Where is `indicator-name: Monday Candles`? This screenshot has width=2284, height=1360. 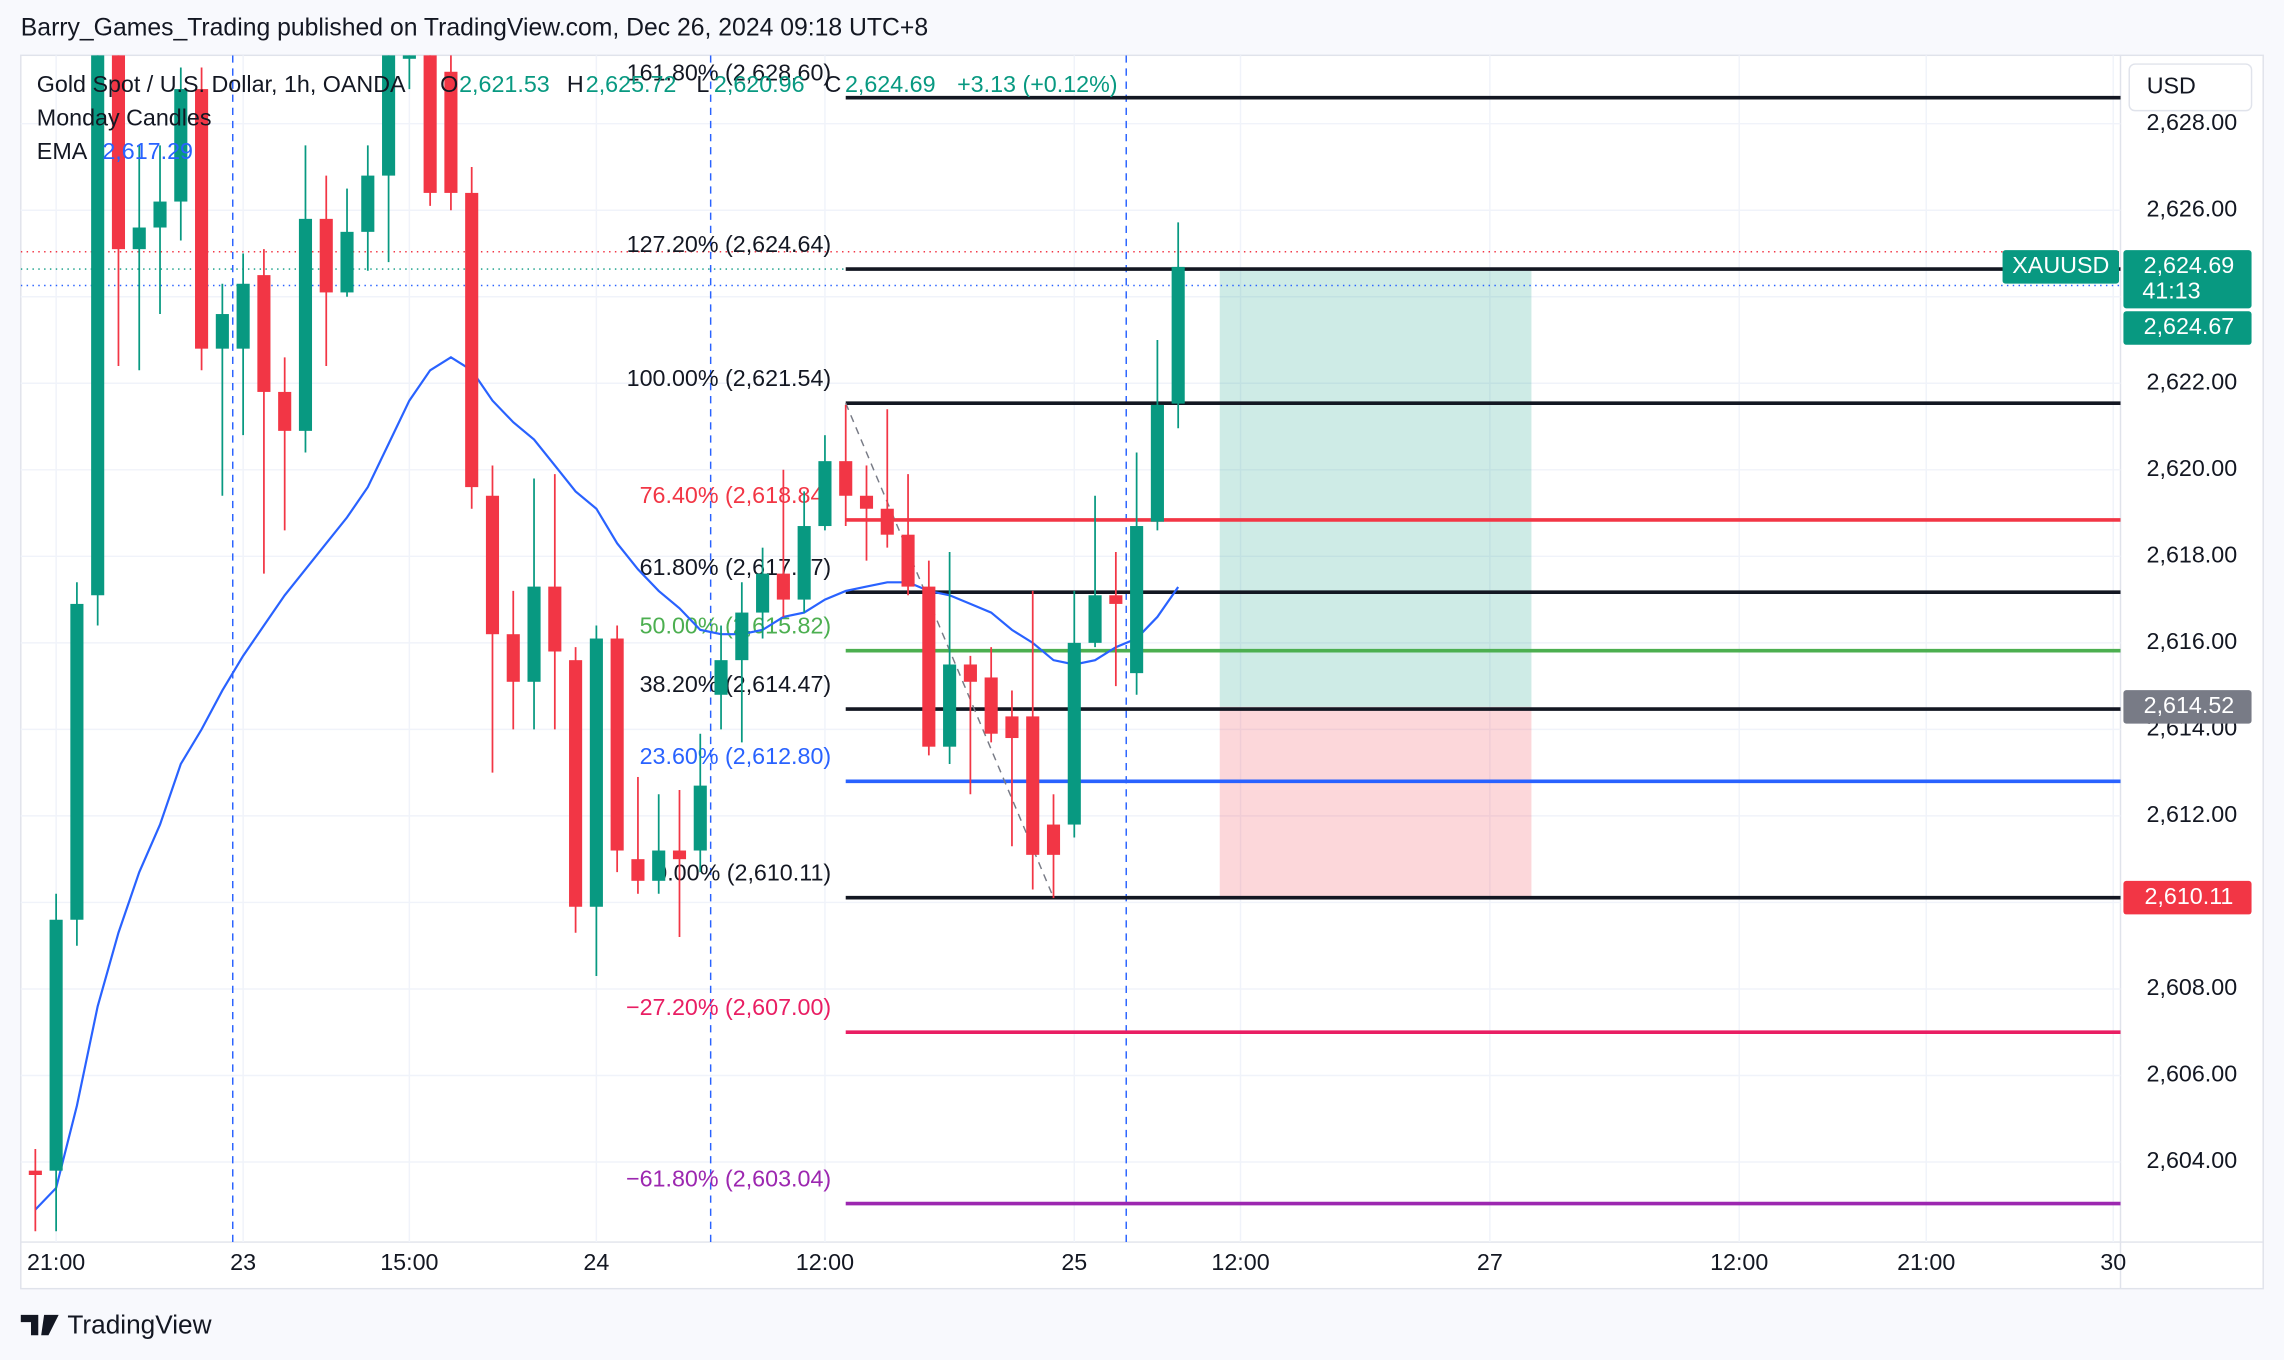
indicator-name: Monday Candles is located at coordinates (124, 118).